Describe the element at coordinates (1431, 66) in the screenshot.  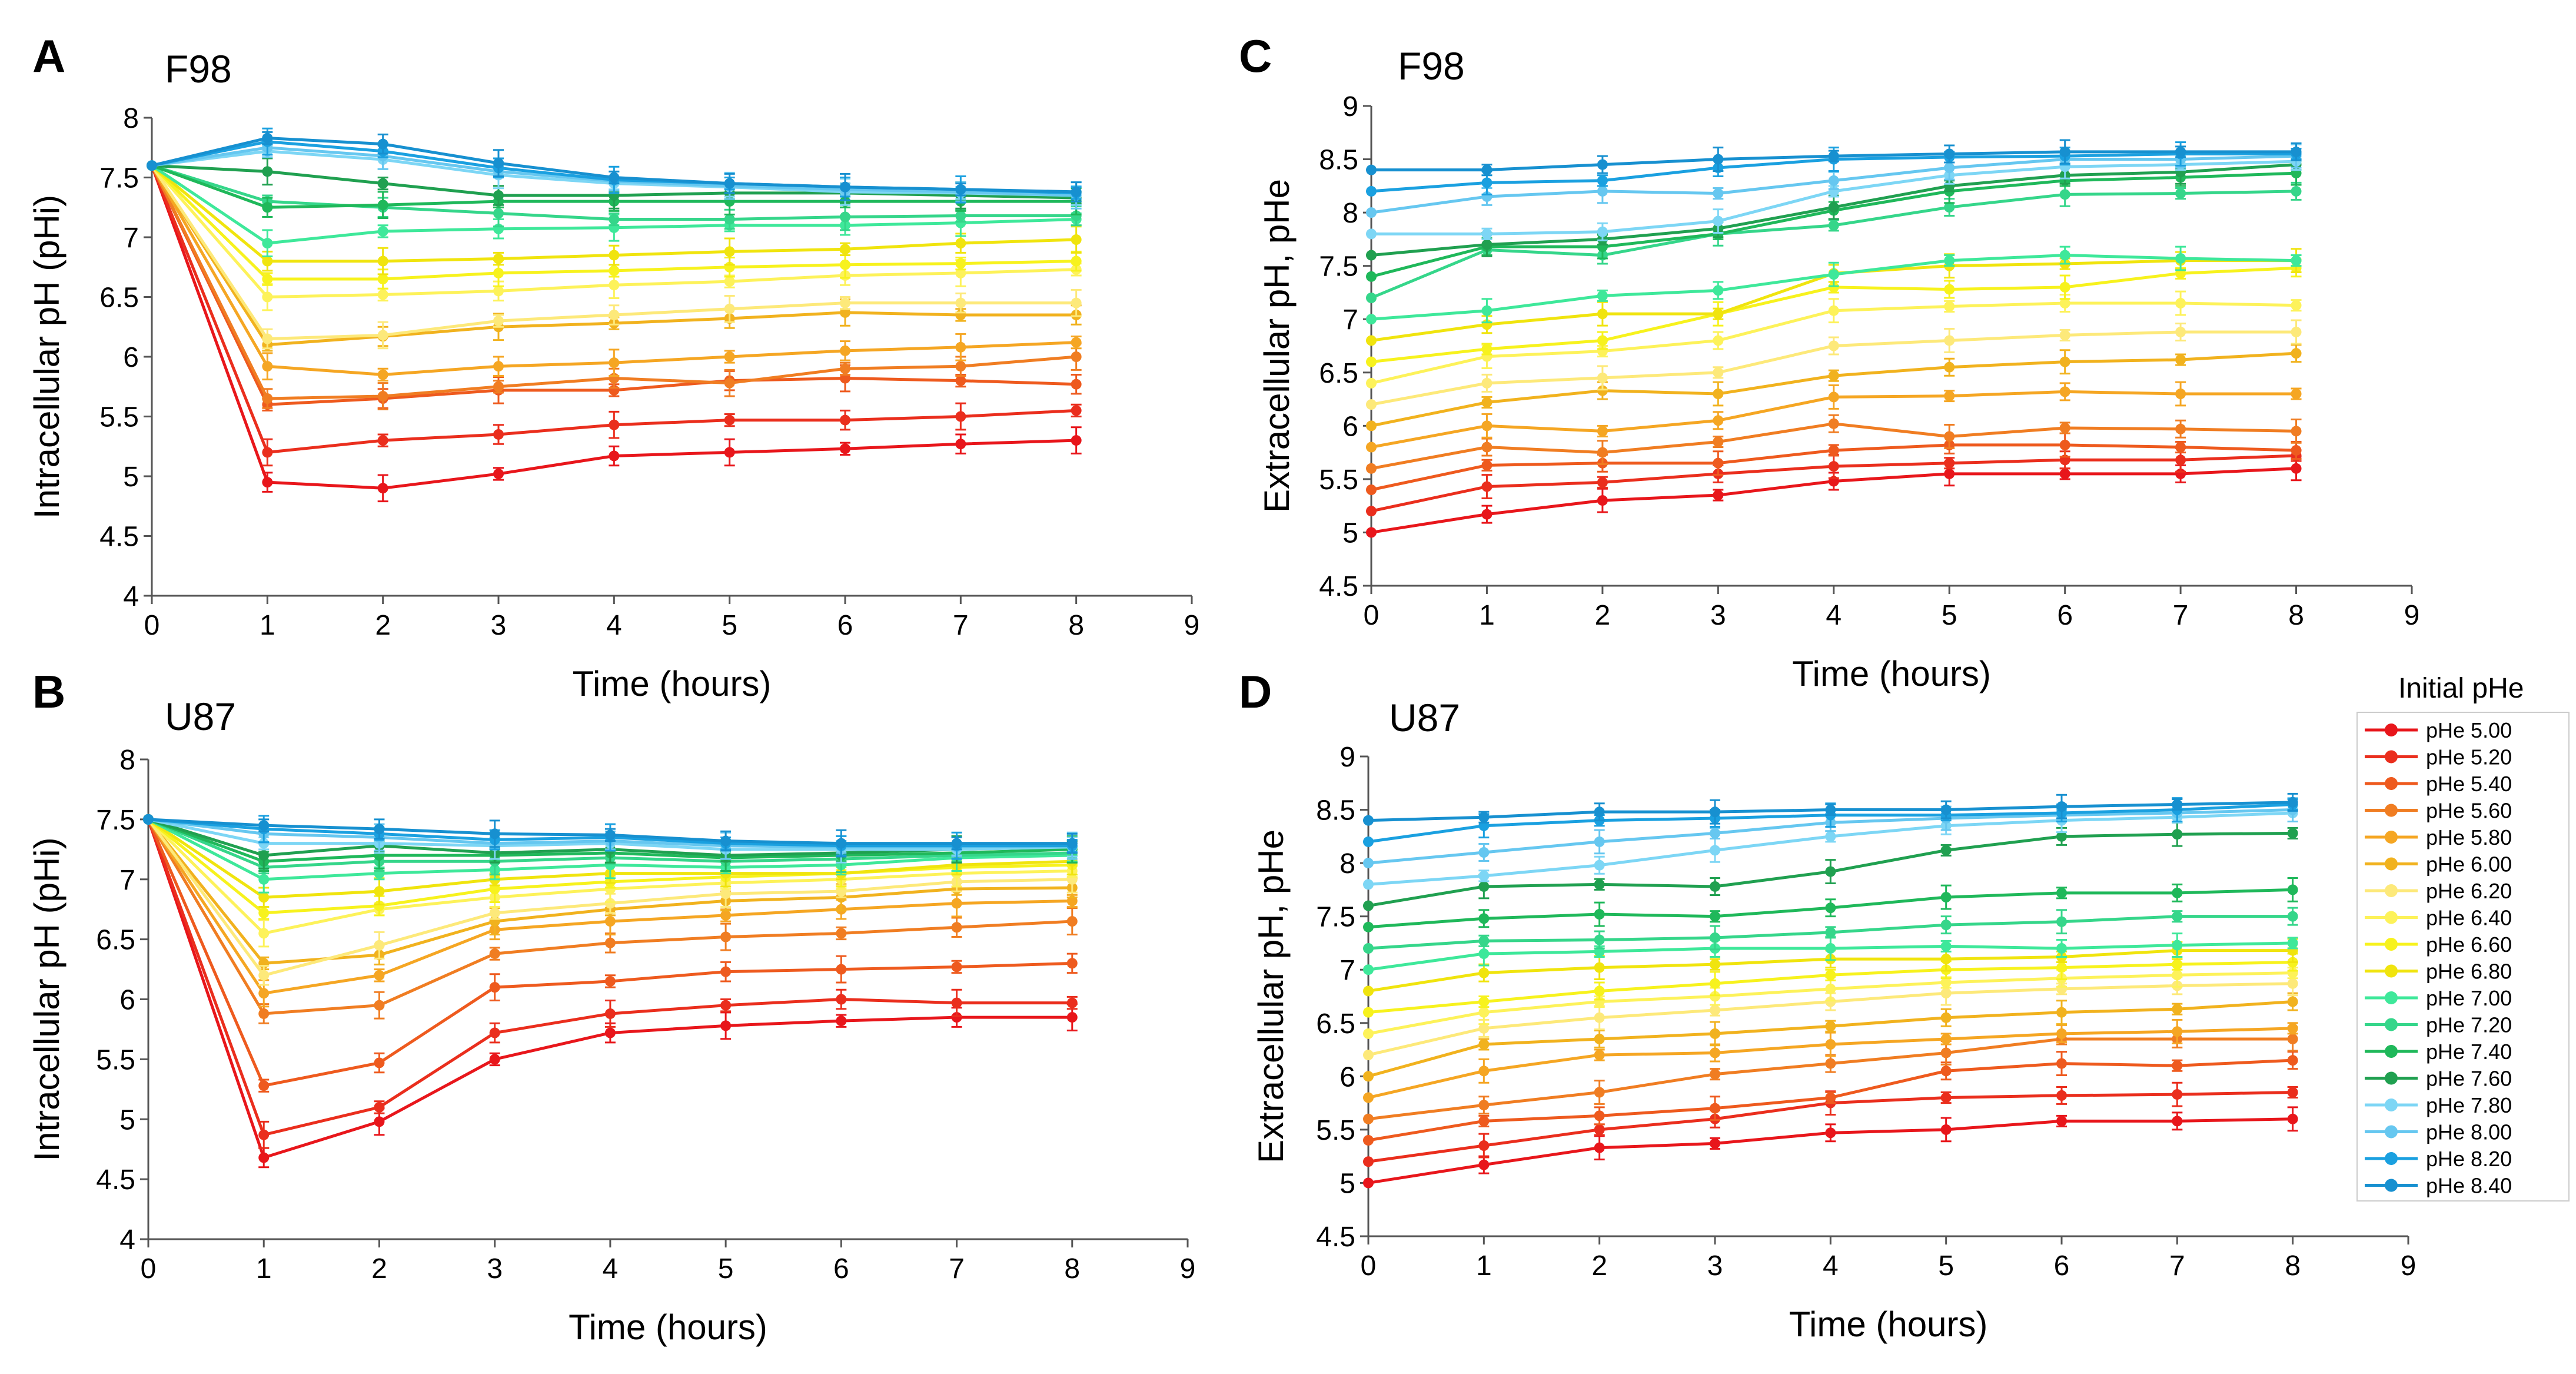
I see `panel-c-title: F98` at that location.